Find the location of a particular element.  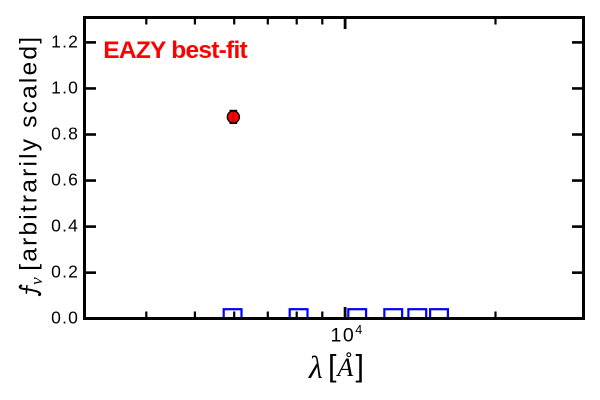

svg-text: A is located at coordinates (344, 367).